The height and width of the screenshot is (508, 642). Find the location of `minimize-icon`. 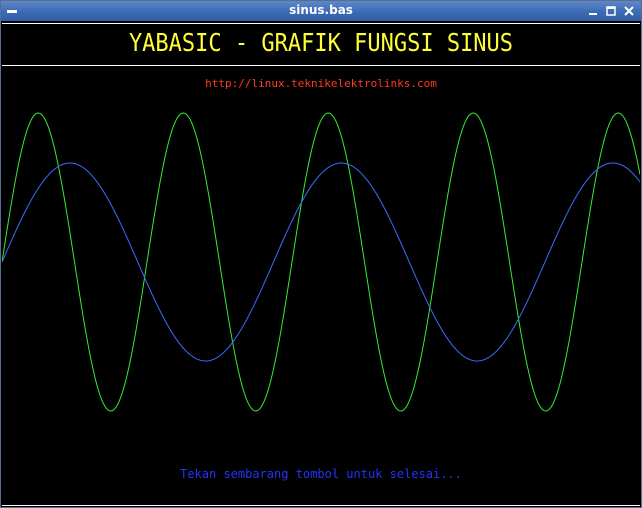

minimize-icon is located at coordinates (593, 11).